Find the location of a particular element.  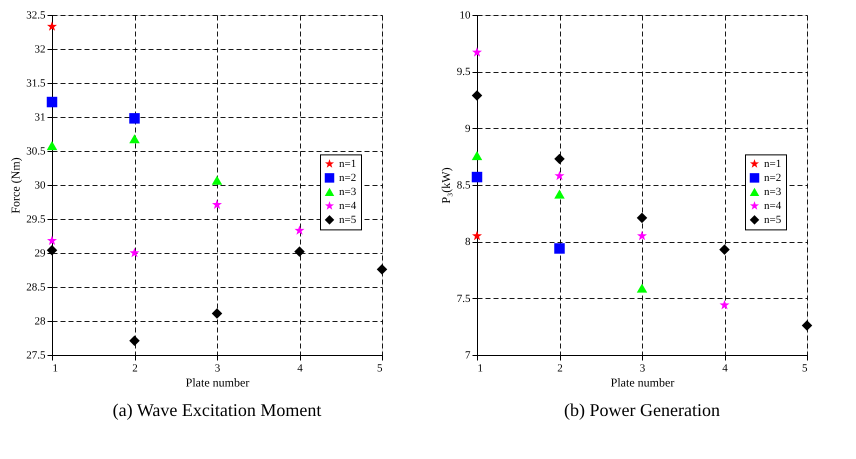

y-tick-label: 29 is located at coordinates (40, 254).